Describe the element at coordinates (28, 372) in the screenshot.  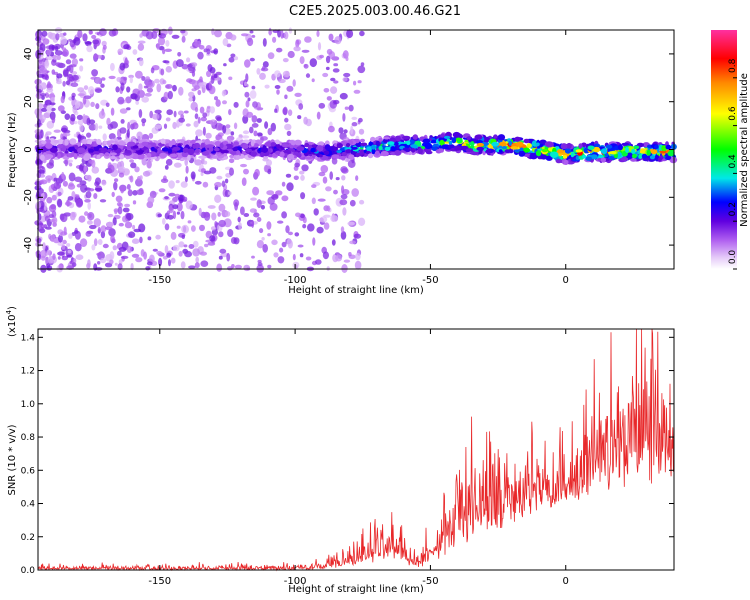
I see `snr-y-tick-label: 1.2` at that location.